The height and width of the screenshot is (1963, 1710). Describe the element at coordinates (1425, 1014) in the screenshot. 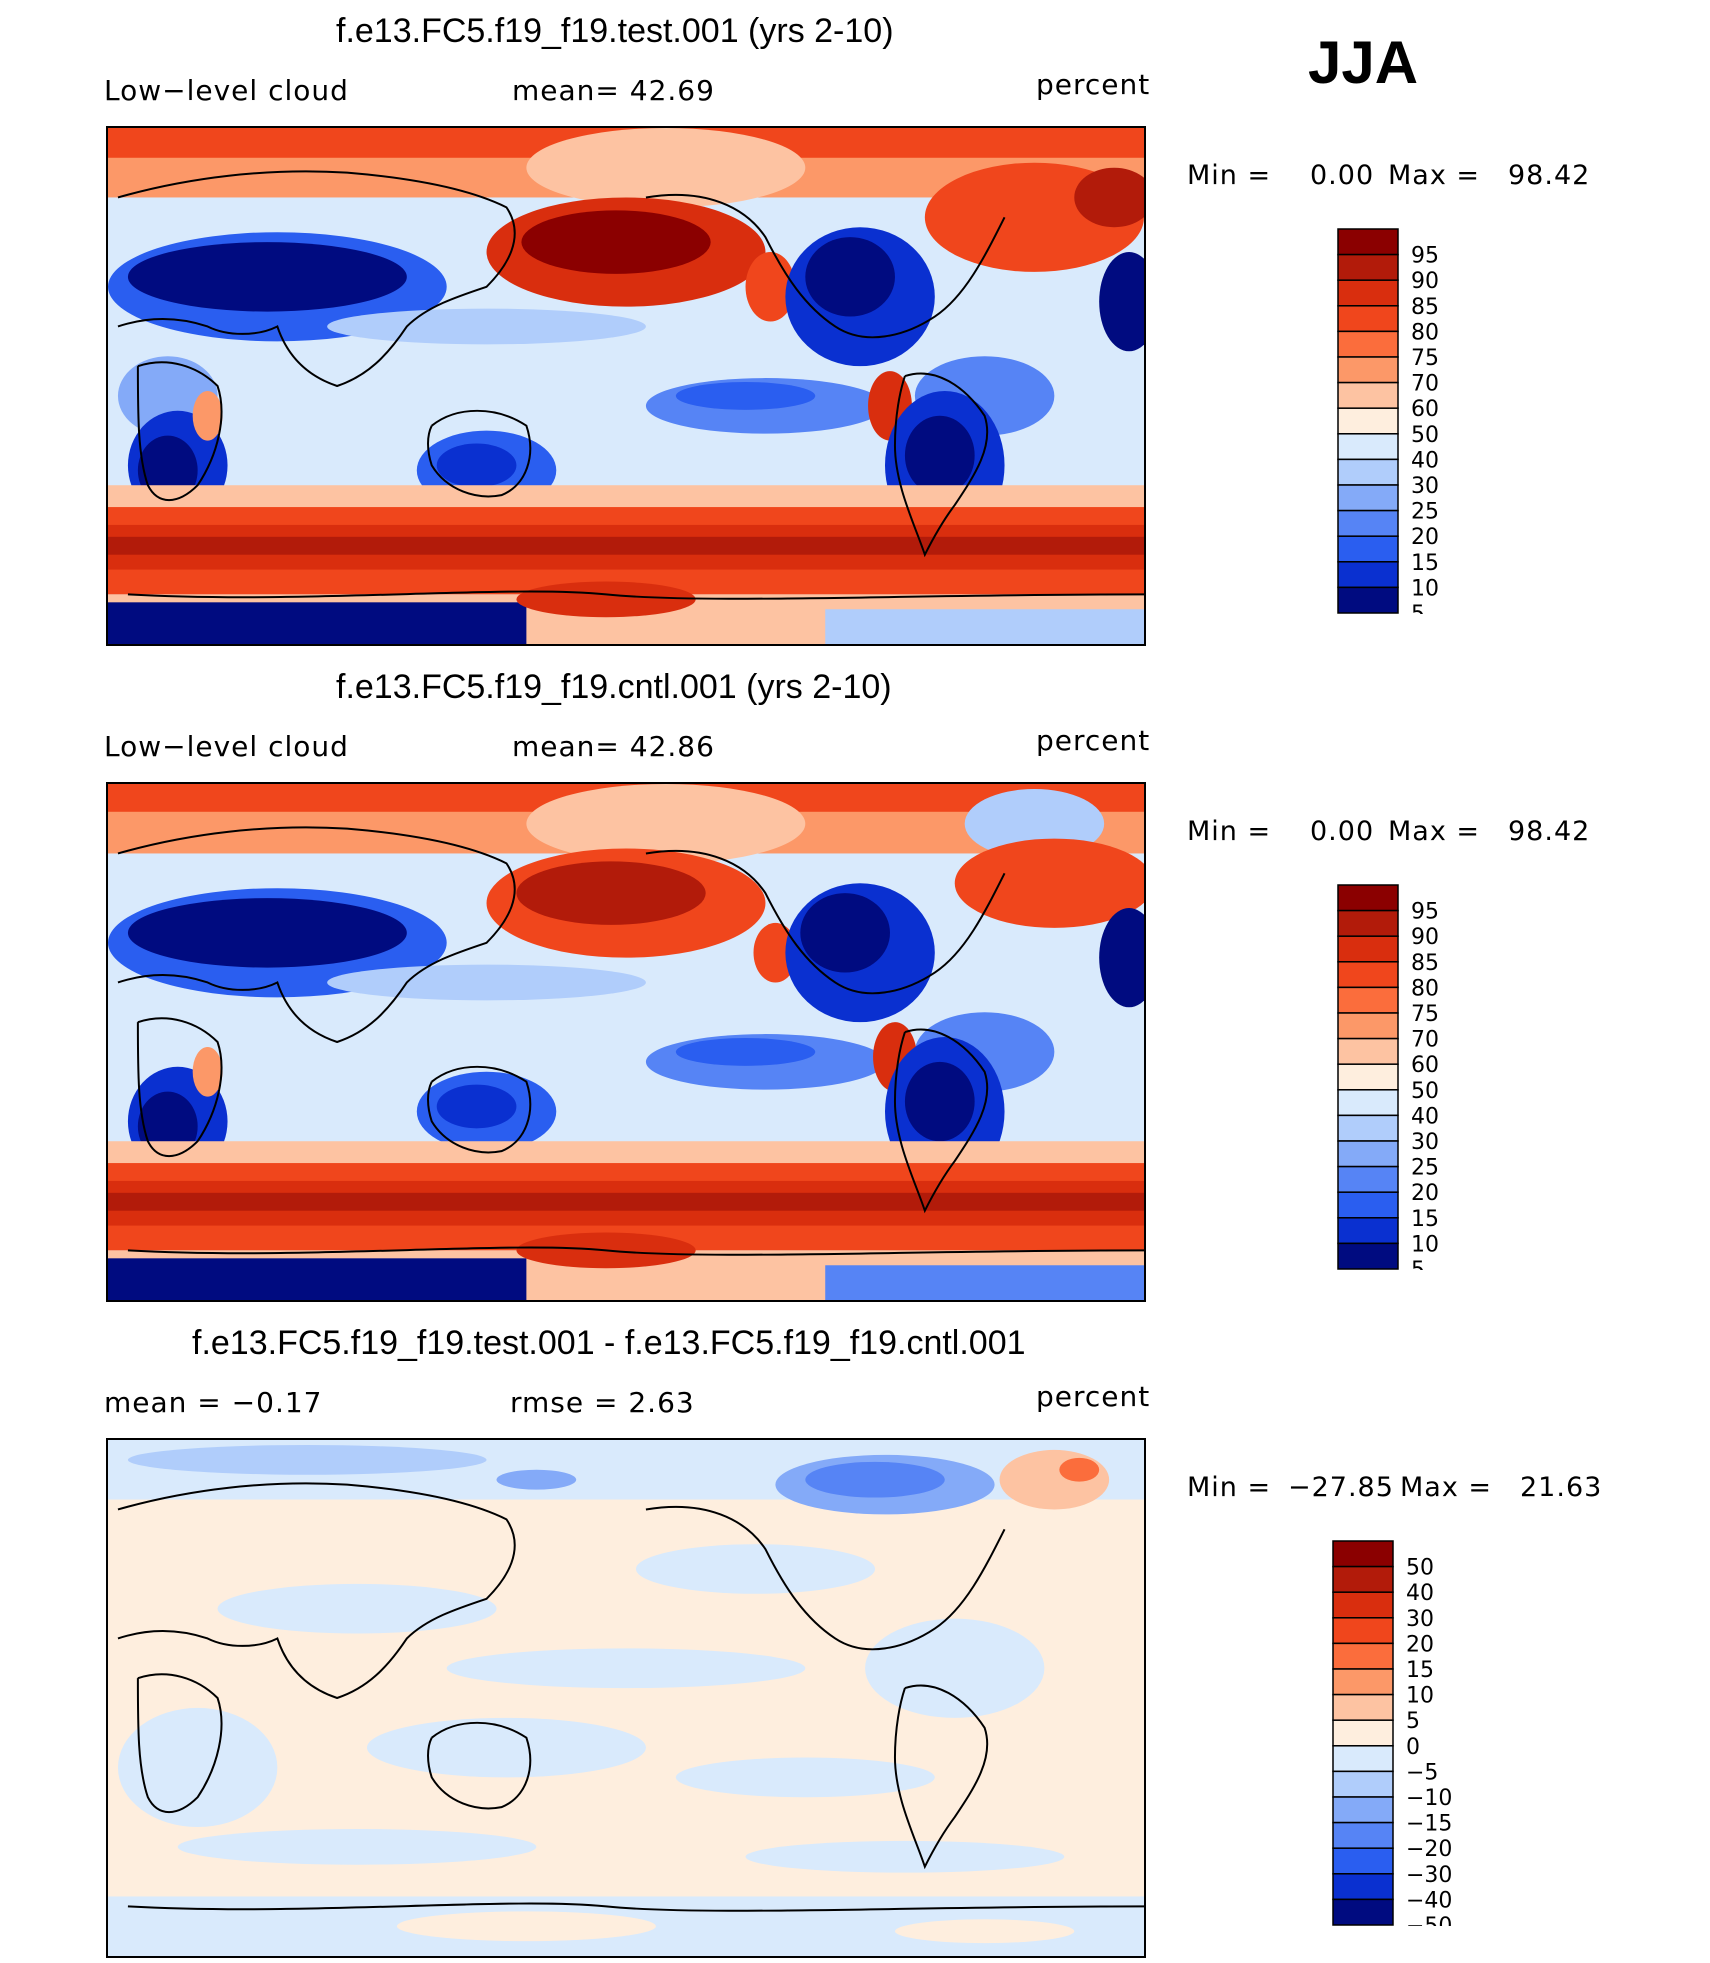

I see `colorbar-level-label: 75` at that location.